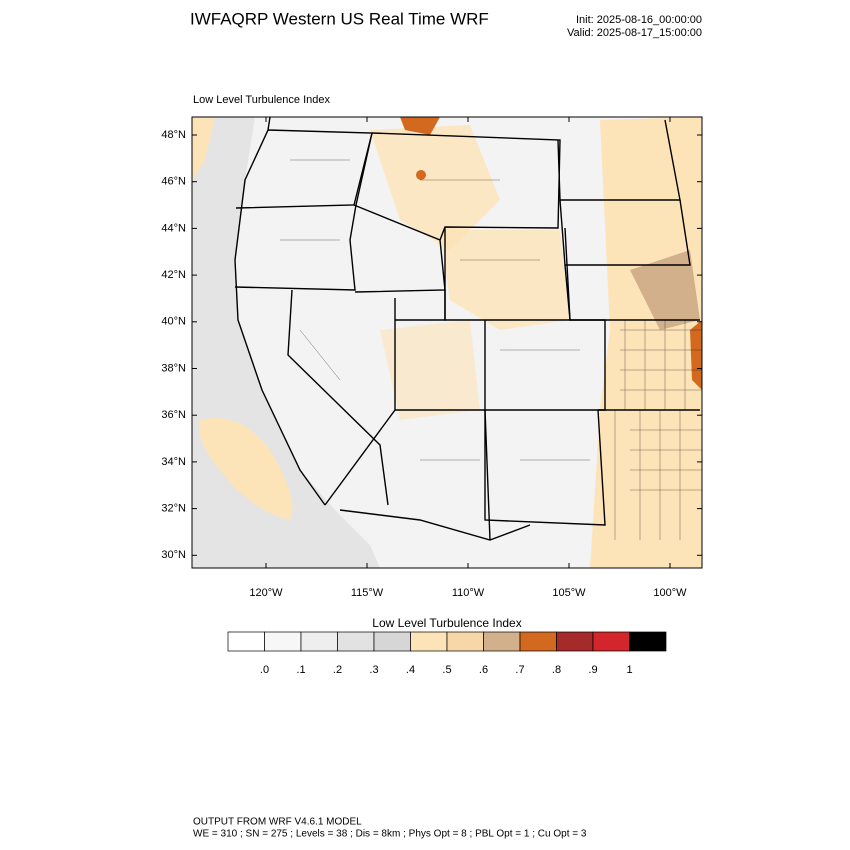 The height and width of the screenshot is (850, 850). Describe the element at coordinates (639, 20) in the screenshot. I see `init-time: Init: 2025-08-16_00:00:00` at that location.